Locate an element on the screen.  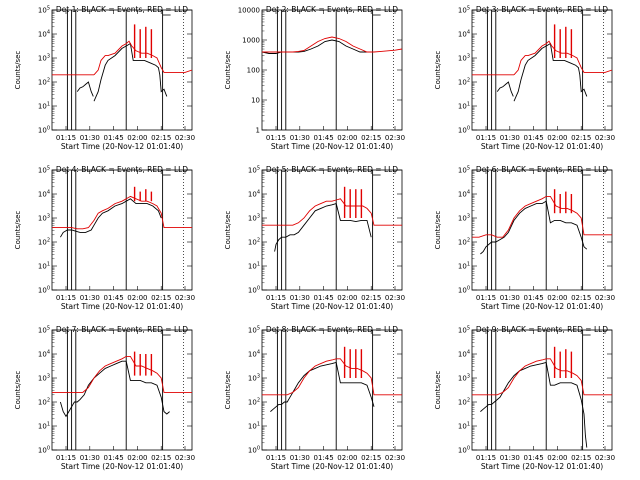
y-tick-label: 10 is located at coordinates (255, 101).